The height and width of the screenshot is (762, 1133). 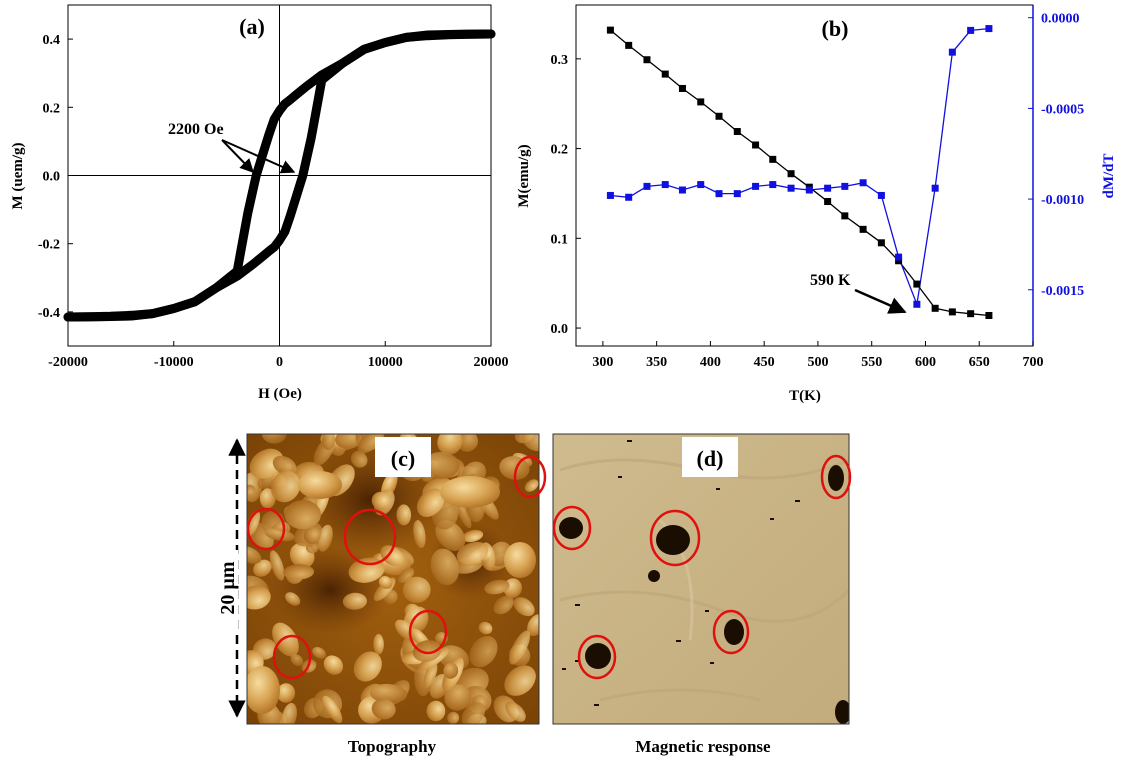 I want to click on magnetic-response-image: (d) Magnetic response, so click(x=702, y=594).